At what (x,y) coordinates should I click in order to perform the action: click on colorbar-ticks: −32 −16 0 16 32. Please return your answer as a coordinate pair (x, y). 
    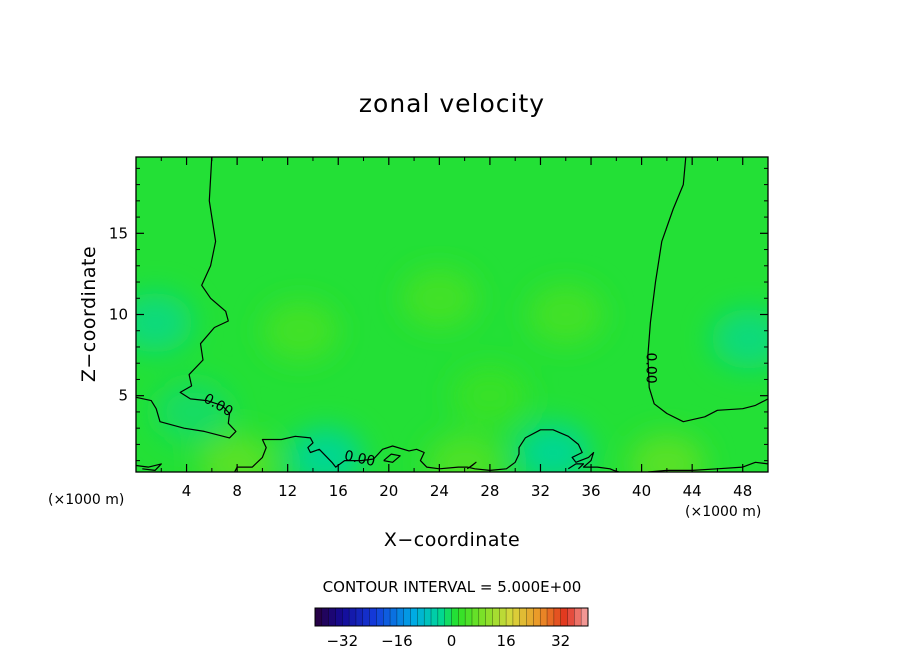
    Looking at the image, I should click on (448, 641).